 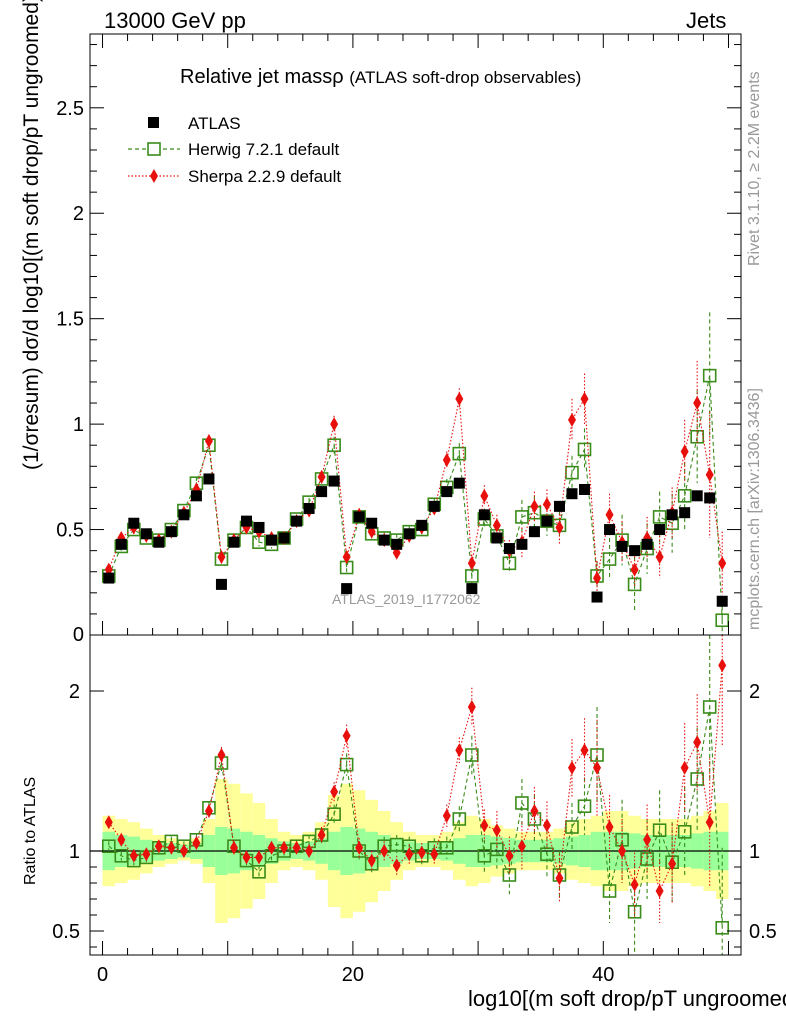 What do you see at coordinates (70, 531) in the screenshot?
I see `main-y-tick-label: 0.5` at bounding box center [70, 531].